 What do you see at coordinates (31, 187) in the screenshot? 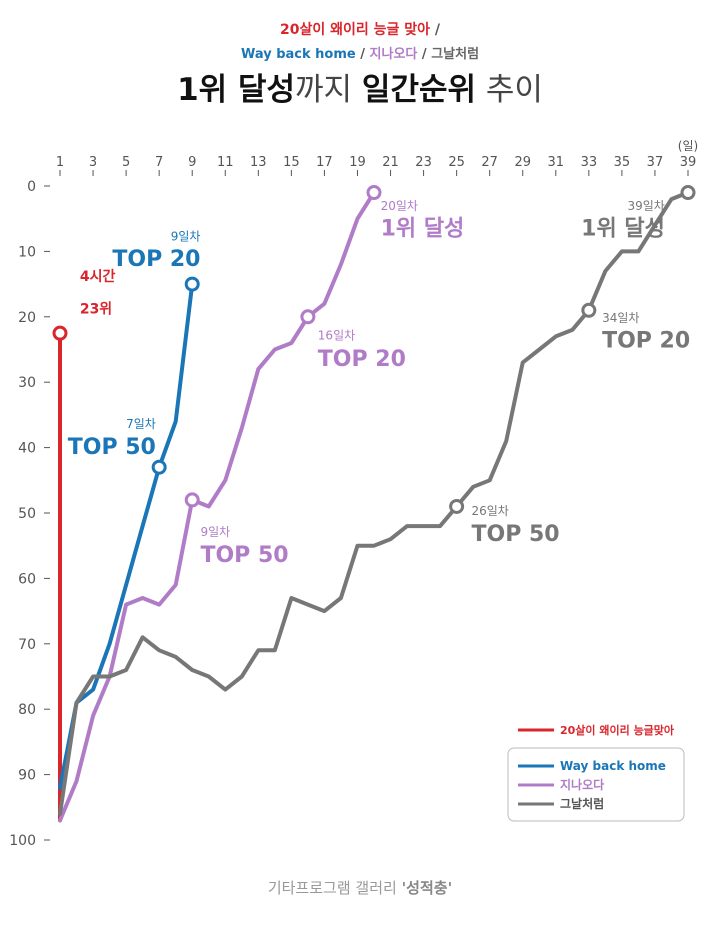
I see `y-tick-label: 0` at bounding box center [31, 187].